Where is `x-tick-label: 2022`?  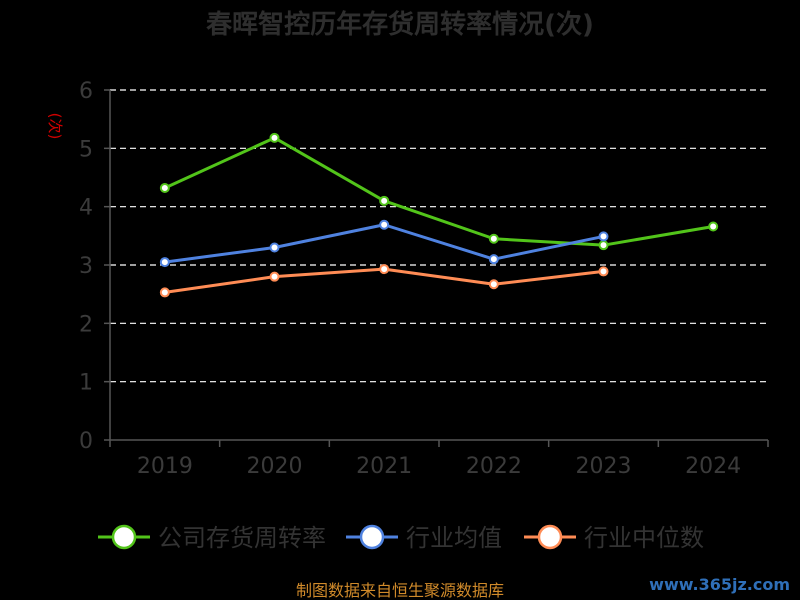 x-tick-label: 2022 is located at coordinates (494, 466).